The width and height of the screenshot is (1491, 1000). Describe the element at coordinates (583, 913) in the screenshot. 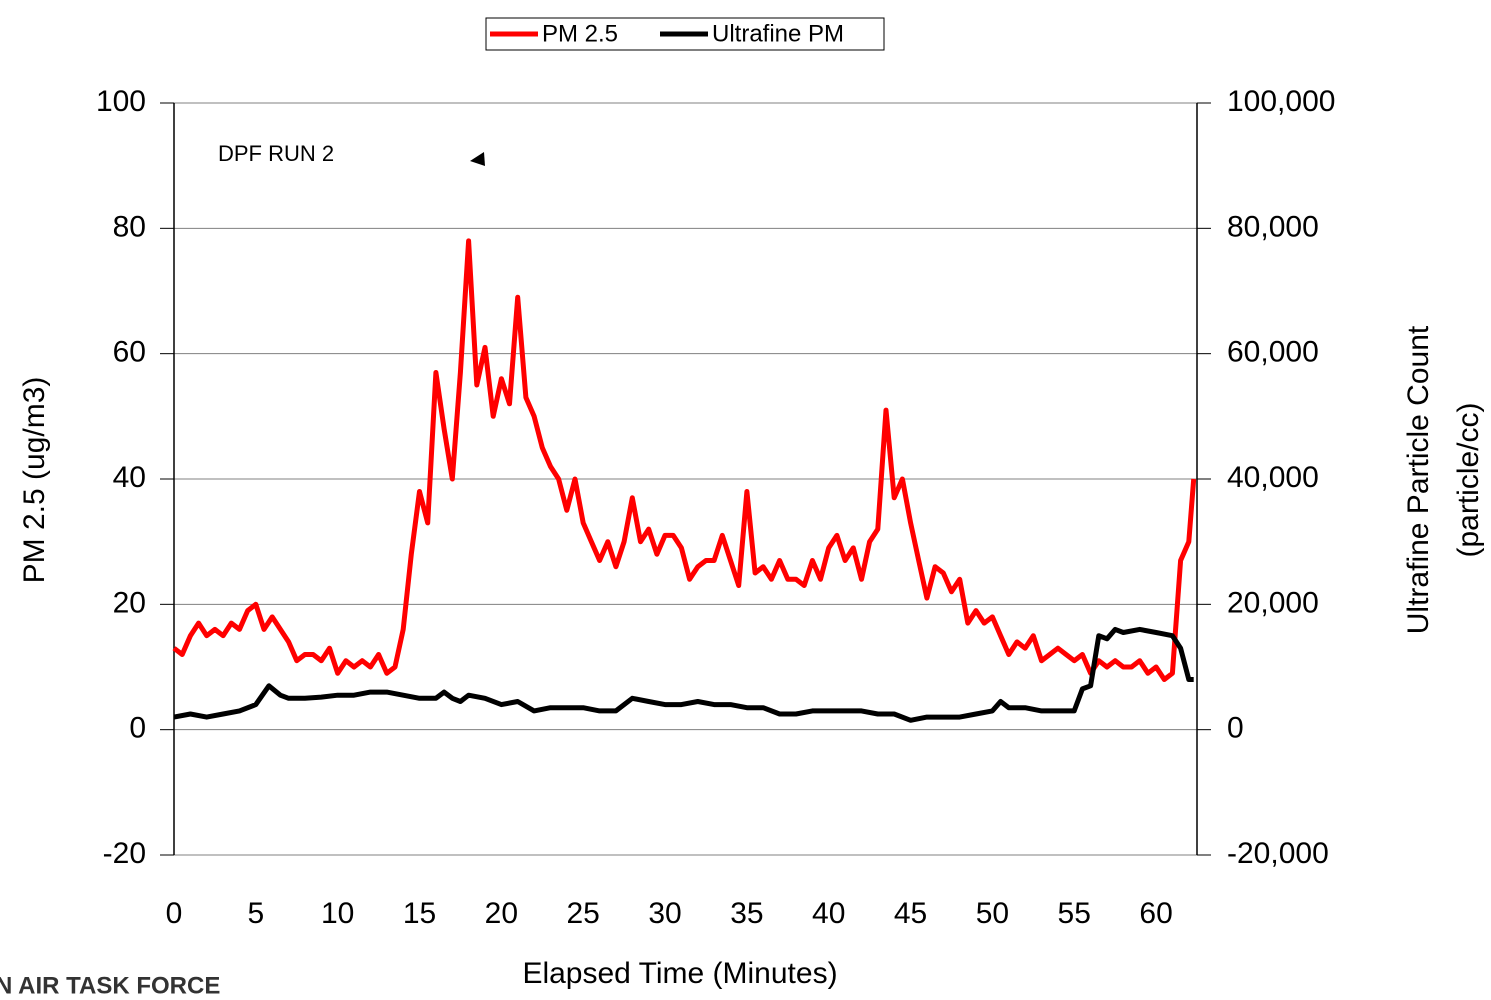

I see `x-tick-label: 25` at that location.